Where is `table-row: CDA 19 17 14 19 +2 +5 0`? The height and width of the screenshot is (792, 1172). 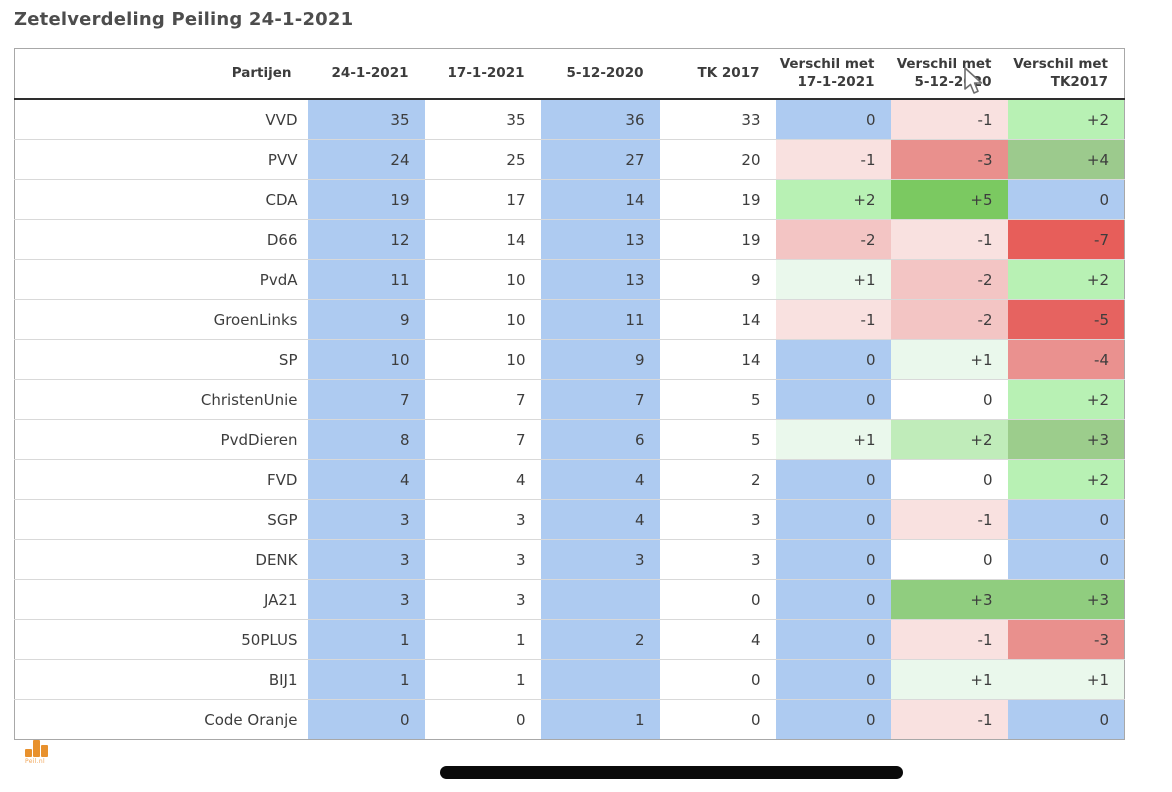
table-row: CDA 19 17 14 19 +2 +5 0 is located at coordinates (569, 199).